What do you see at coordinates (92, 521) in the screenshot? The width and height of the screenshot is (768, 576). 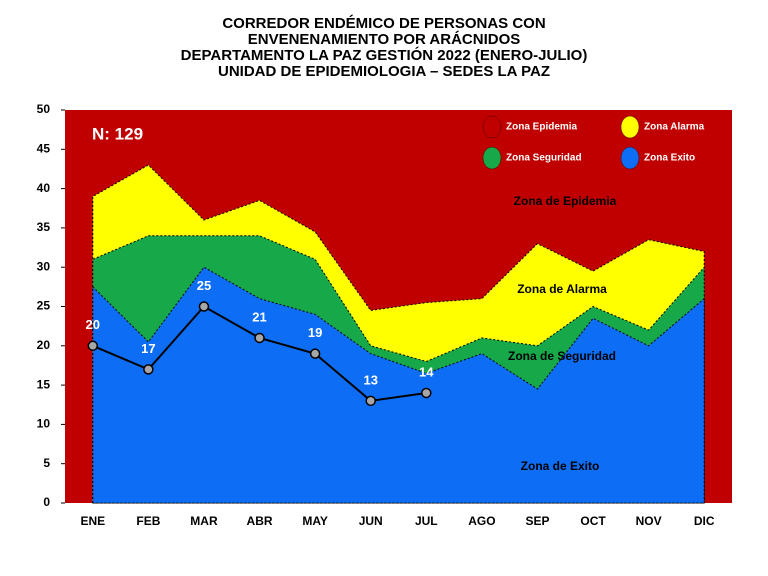 I see `x-tick-label: ENE` at bounding box center [92, 521].